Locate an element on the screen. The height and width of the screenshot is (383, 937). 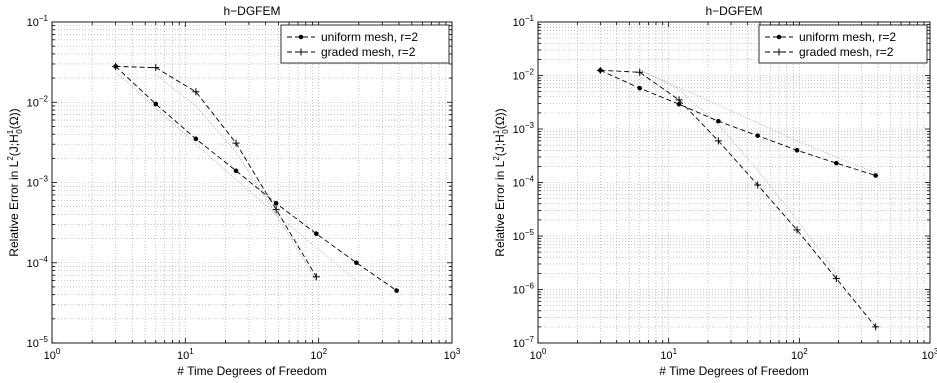
reference-line is located at coordinates (757, 121).